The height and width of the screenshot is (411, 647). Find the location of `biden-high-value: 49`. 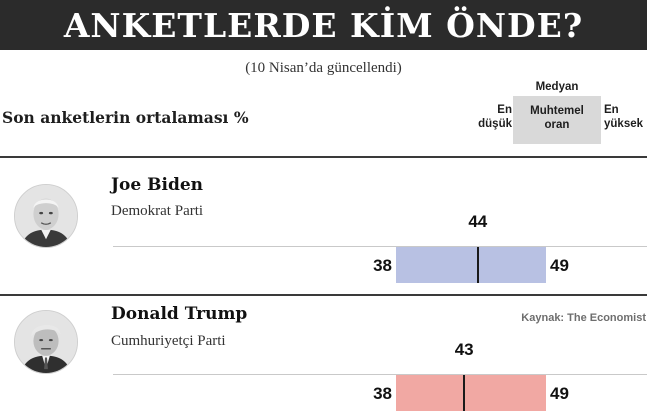

biden-high-value: 49 is located at coordinates (559, 265).